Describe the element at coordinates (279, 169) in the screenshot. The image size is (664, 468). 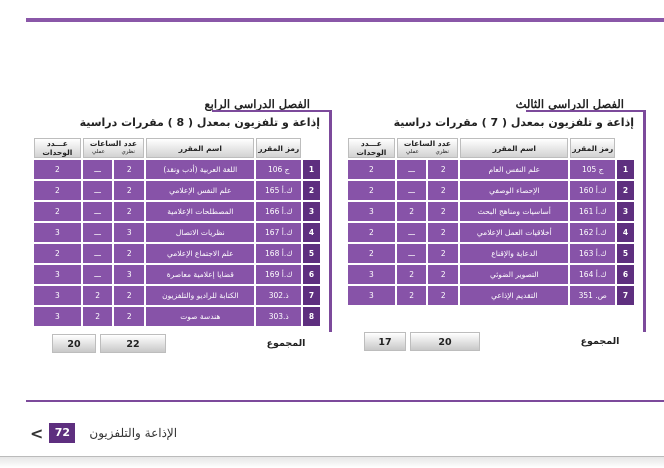
I see `course-code: ج 106` at that location.